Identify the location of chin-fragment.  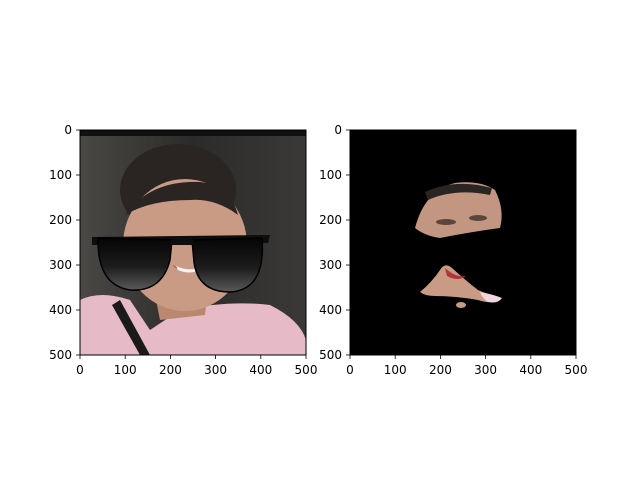
(461, 305).